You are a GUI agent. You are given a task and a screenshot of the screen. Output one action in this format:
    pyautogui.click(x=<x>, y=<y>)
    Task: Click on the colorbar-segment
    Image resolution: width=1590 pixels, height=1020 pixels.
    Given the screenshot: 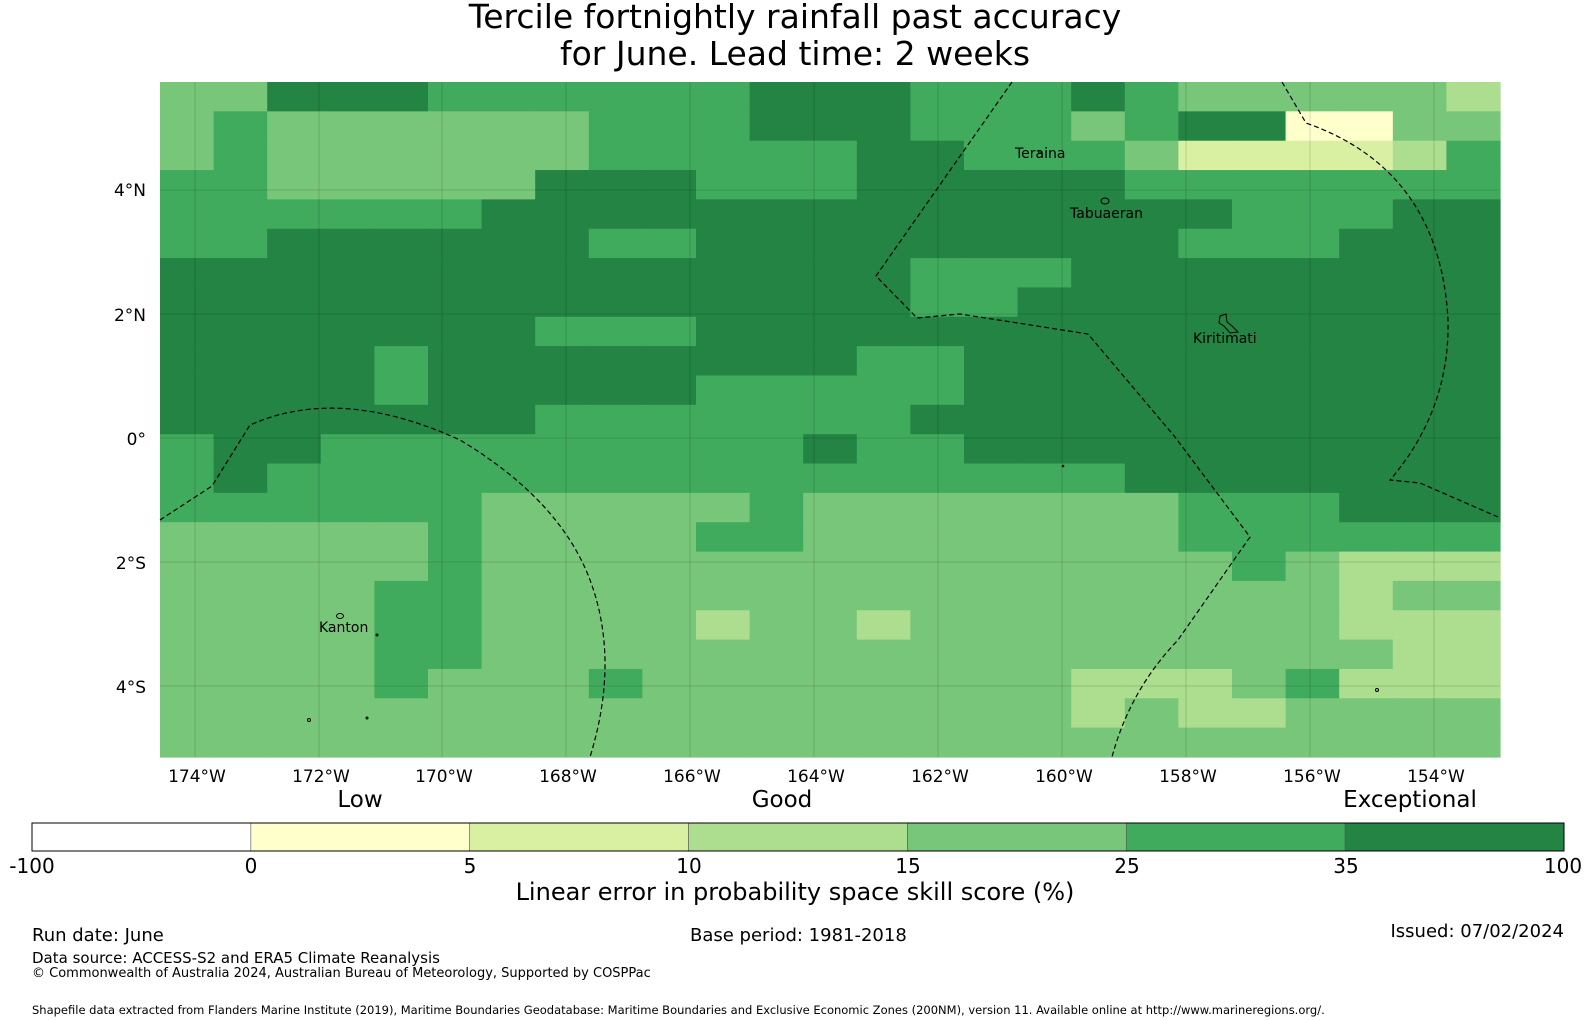 What is the action you would take?
    pyautogui.click(x=1454, y=837)
    